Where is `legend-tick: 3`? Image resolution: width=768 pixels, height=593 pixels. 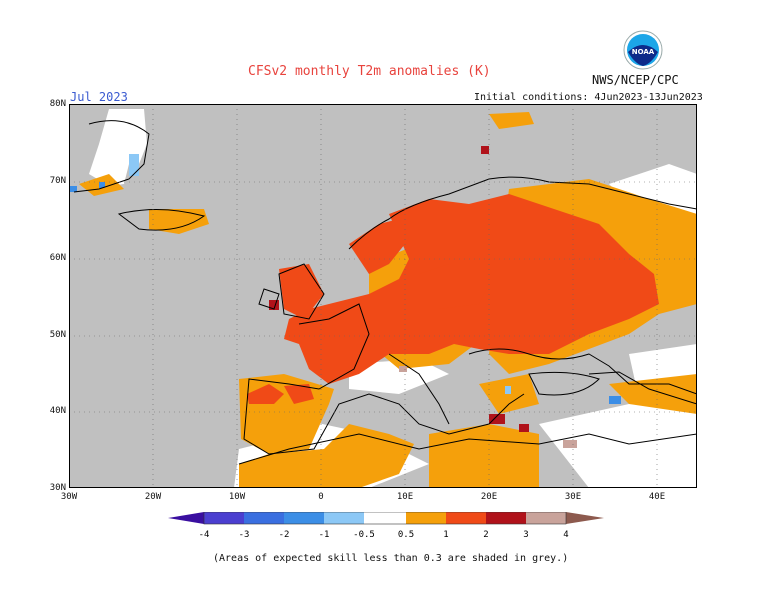
legend-tick: 3 is located at coordinates (525, 535).